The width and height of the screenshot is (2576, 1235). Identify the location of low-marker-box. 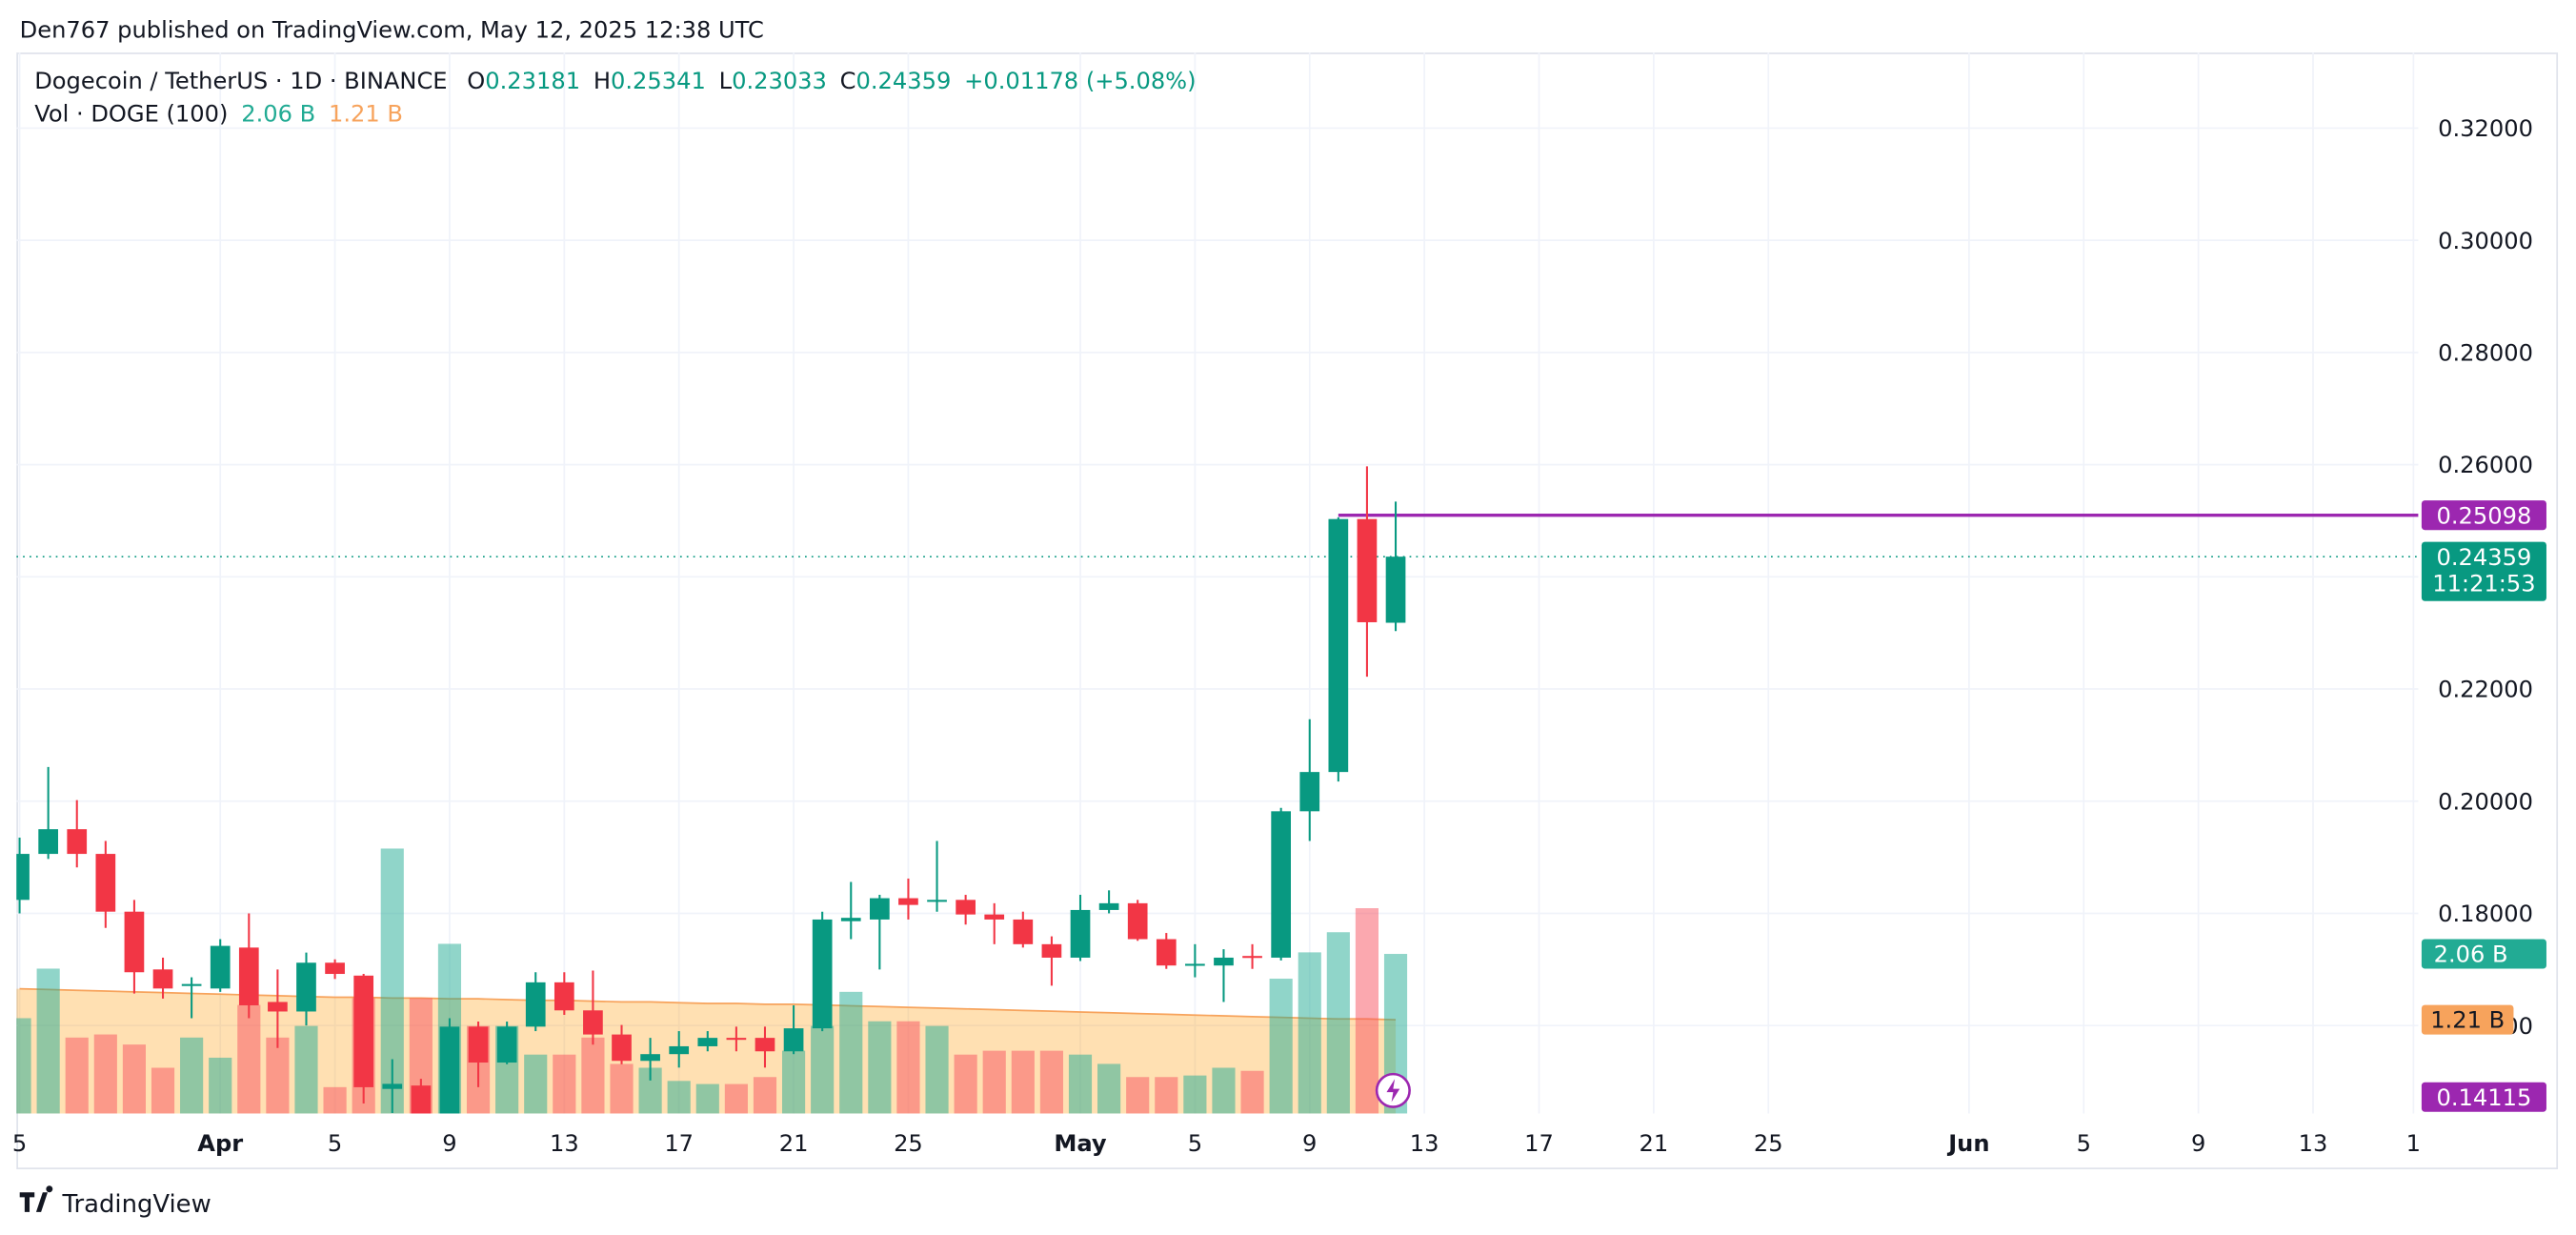
(2484, 1097).